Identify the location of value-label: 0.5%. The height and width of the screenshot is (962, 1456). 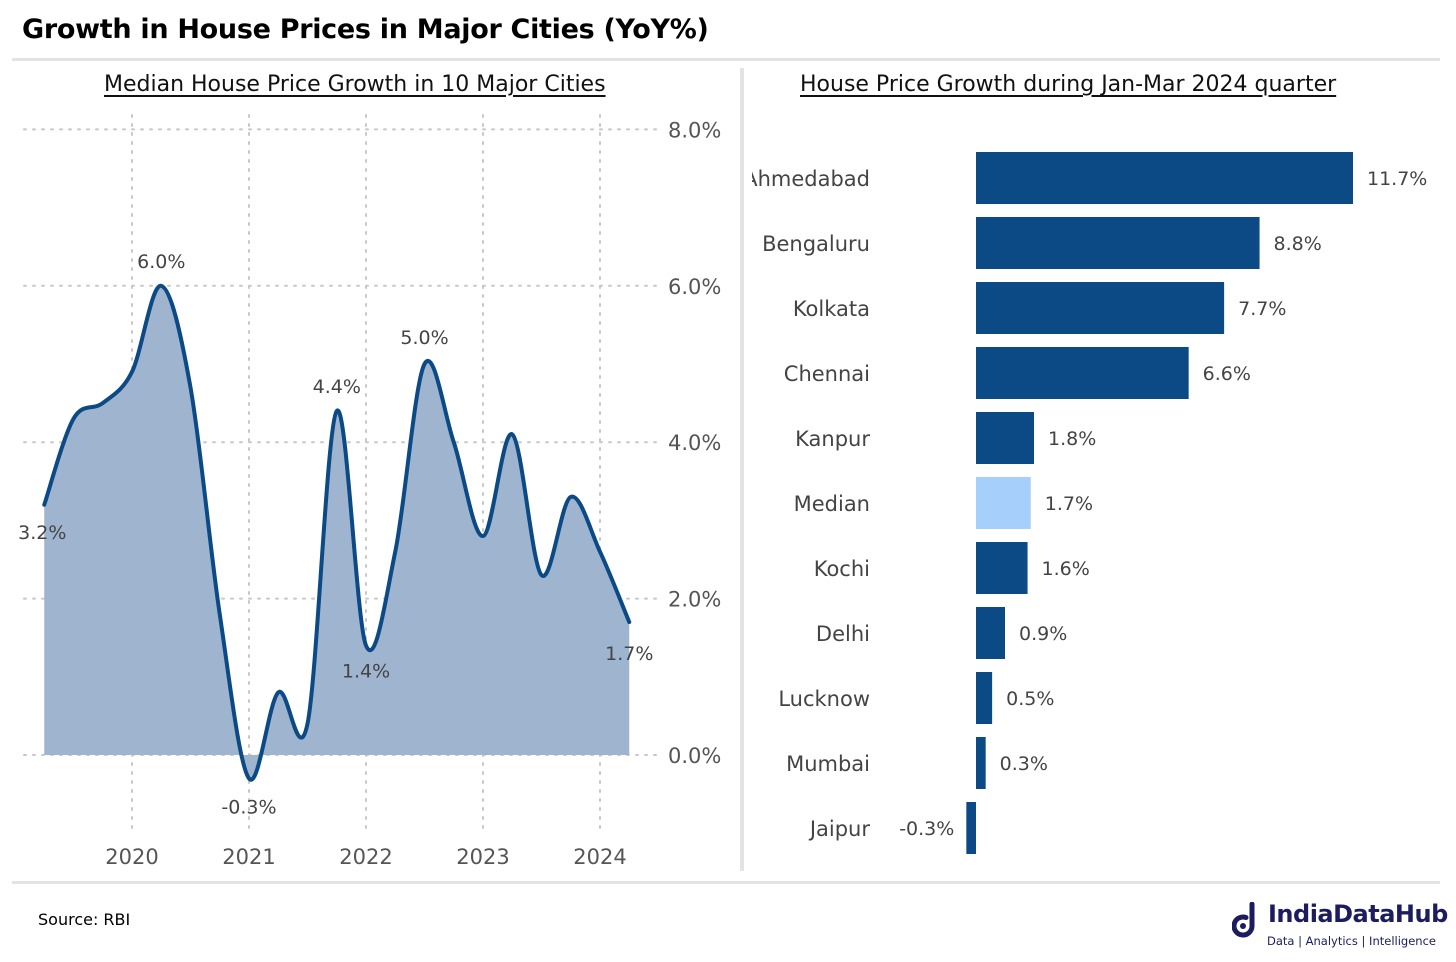
(1030, 699).